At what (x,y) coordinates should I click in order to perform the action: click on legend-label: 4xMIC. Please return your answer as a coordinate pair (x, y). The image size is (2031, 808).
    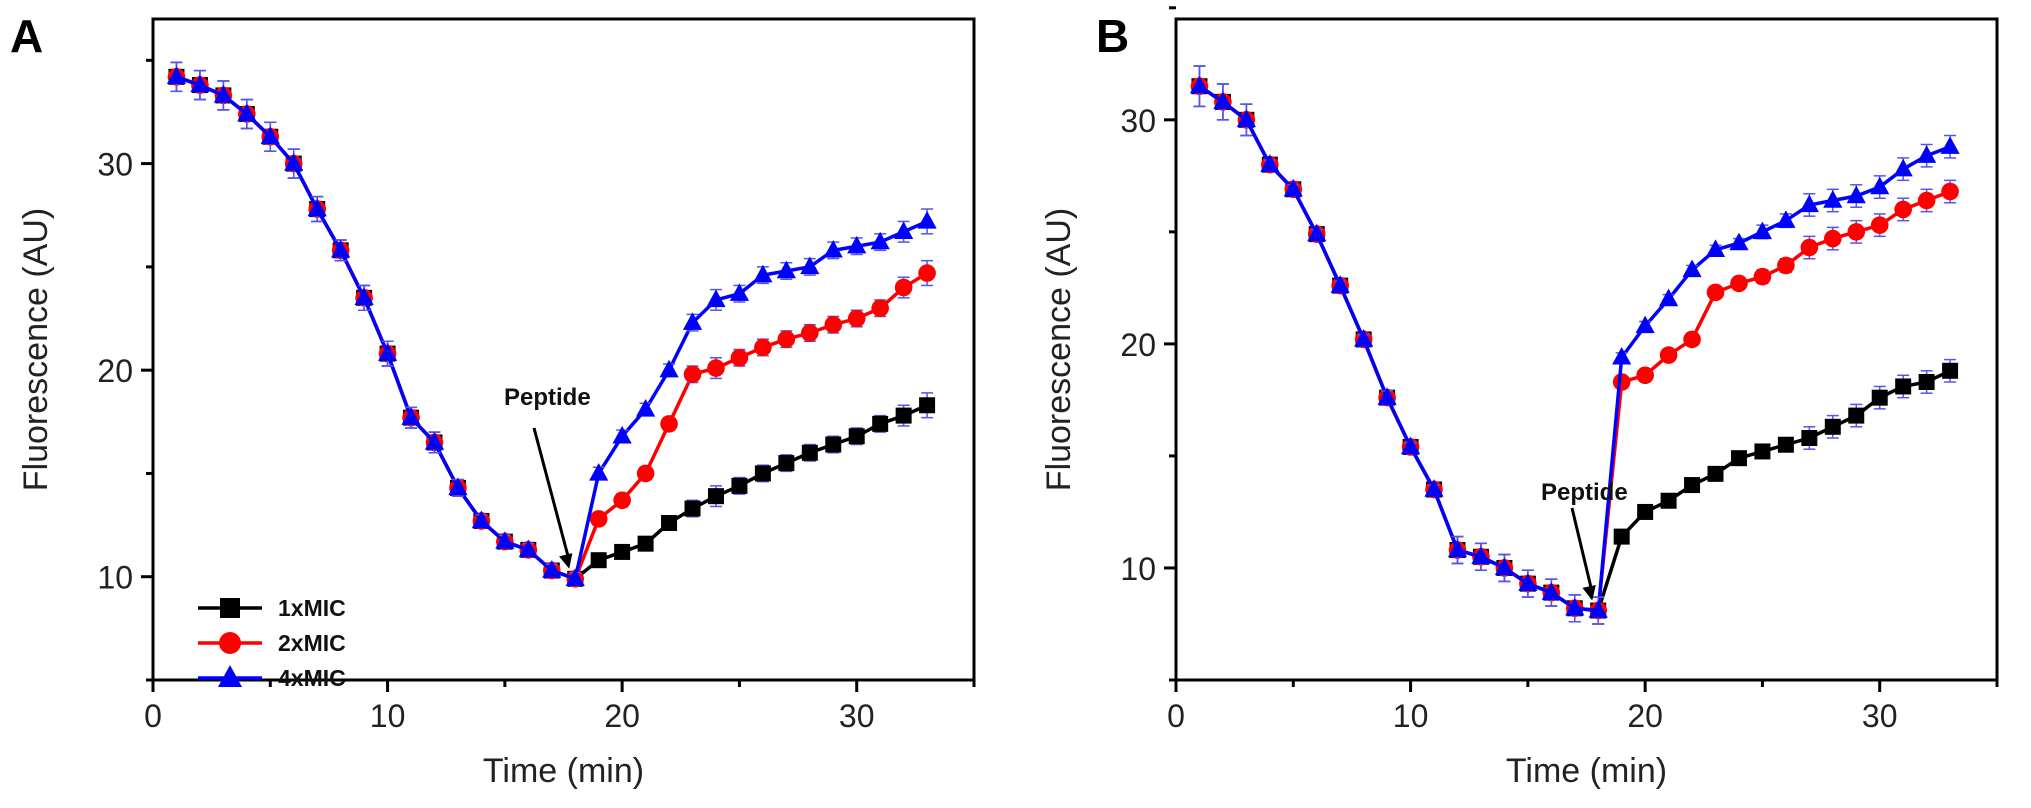
    Looking at the image, I should click on (312, 678).